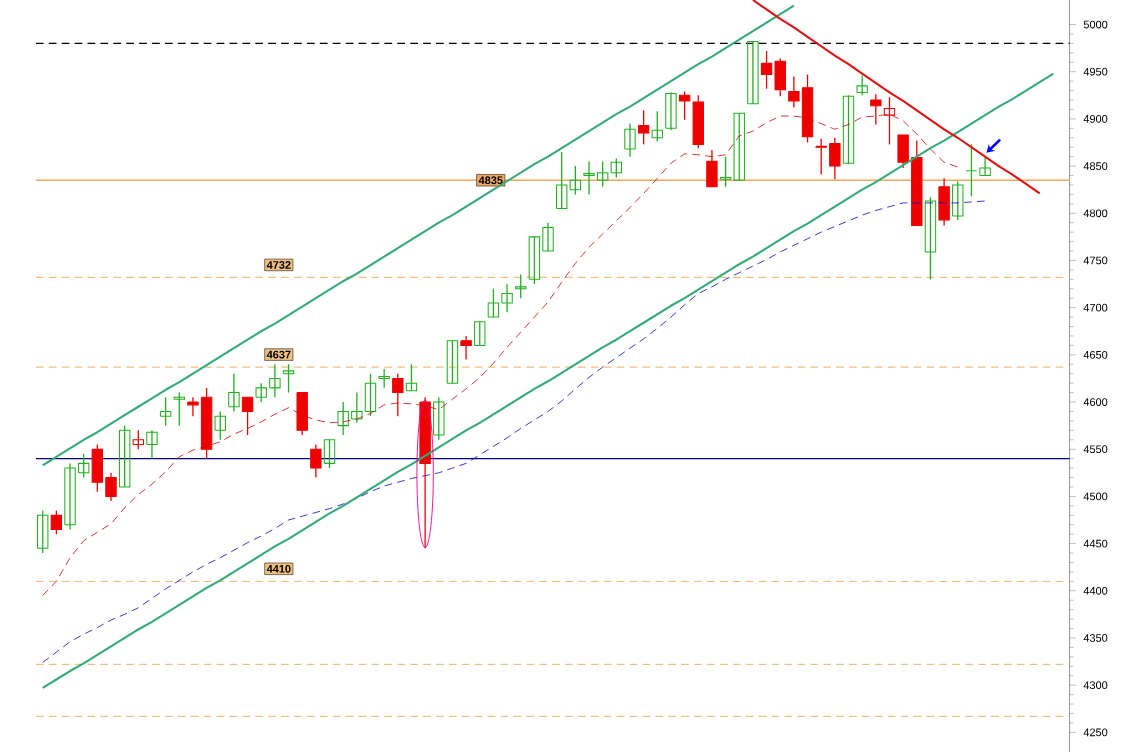  I want to click on ref-line-label: 4410, so click(278, 568).